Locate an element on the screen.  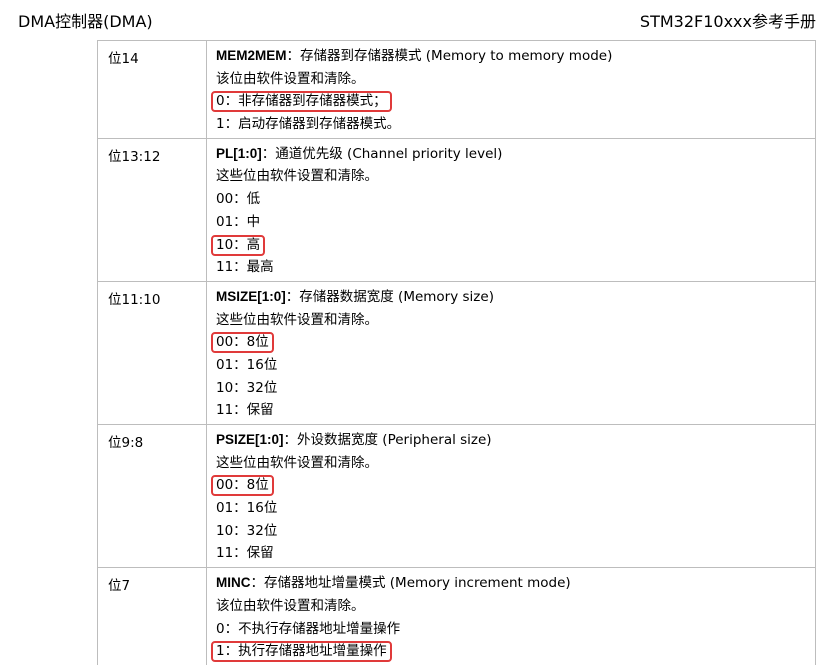
field-name: PL[1:0] is located at coordinates (239, 153).